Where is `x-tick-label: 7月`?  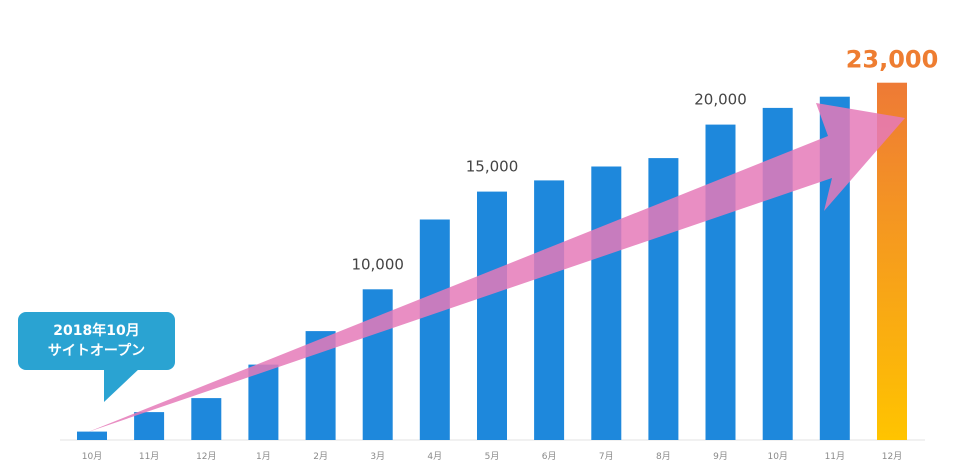 x-tick-label: 7月 is located at coordinates (606, 456).